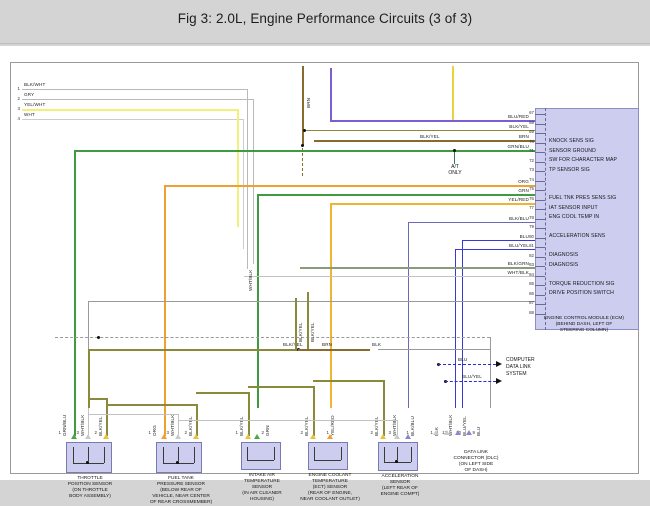  What do you see at coordinates (516, 374) in the screenshot?
I see `cdl-line-2: SYSTEM` at bounding box center [516, 374].